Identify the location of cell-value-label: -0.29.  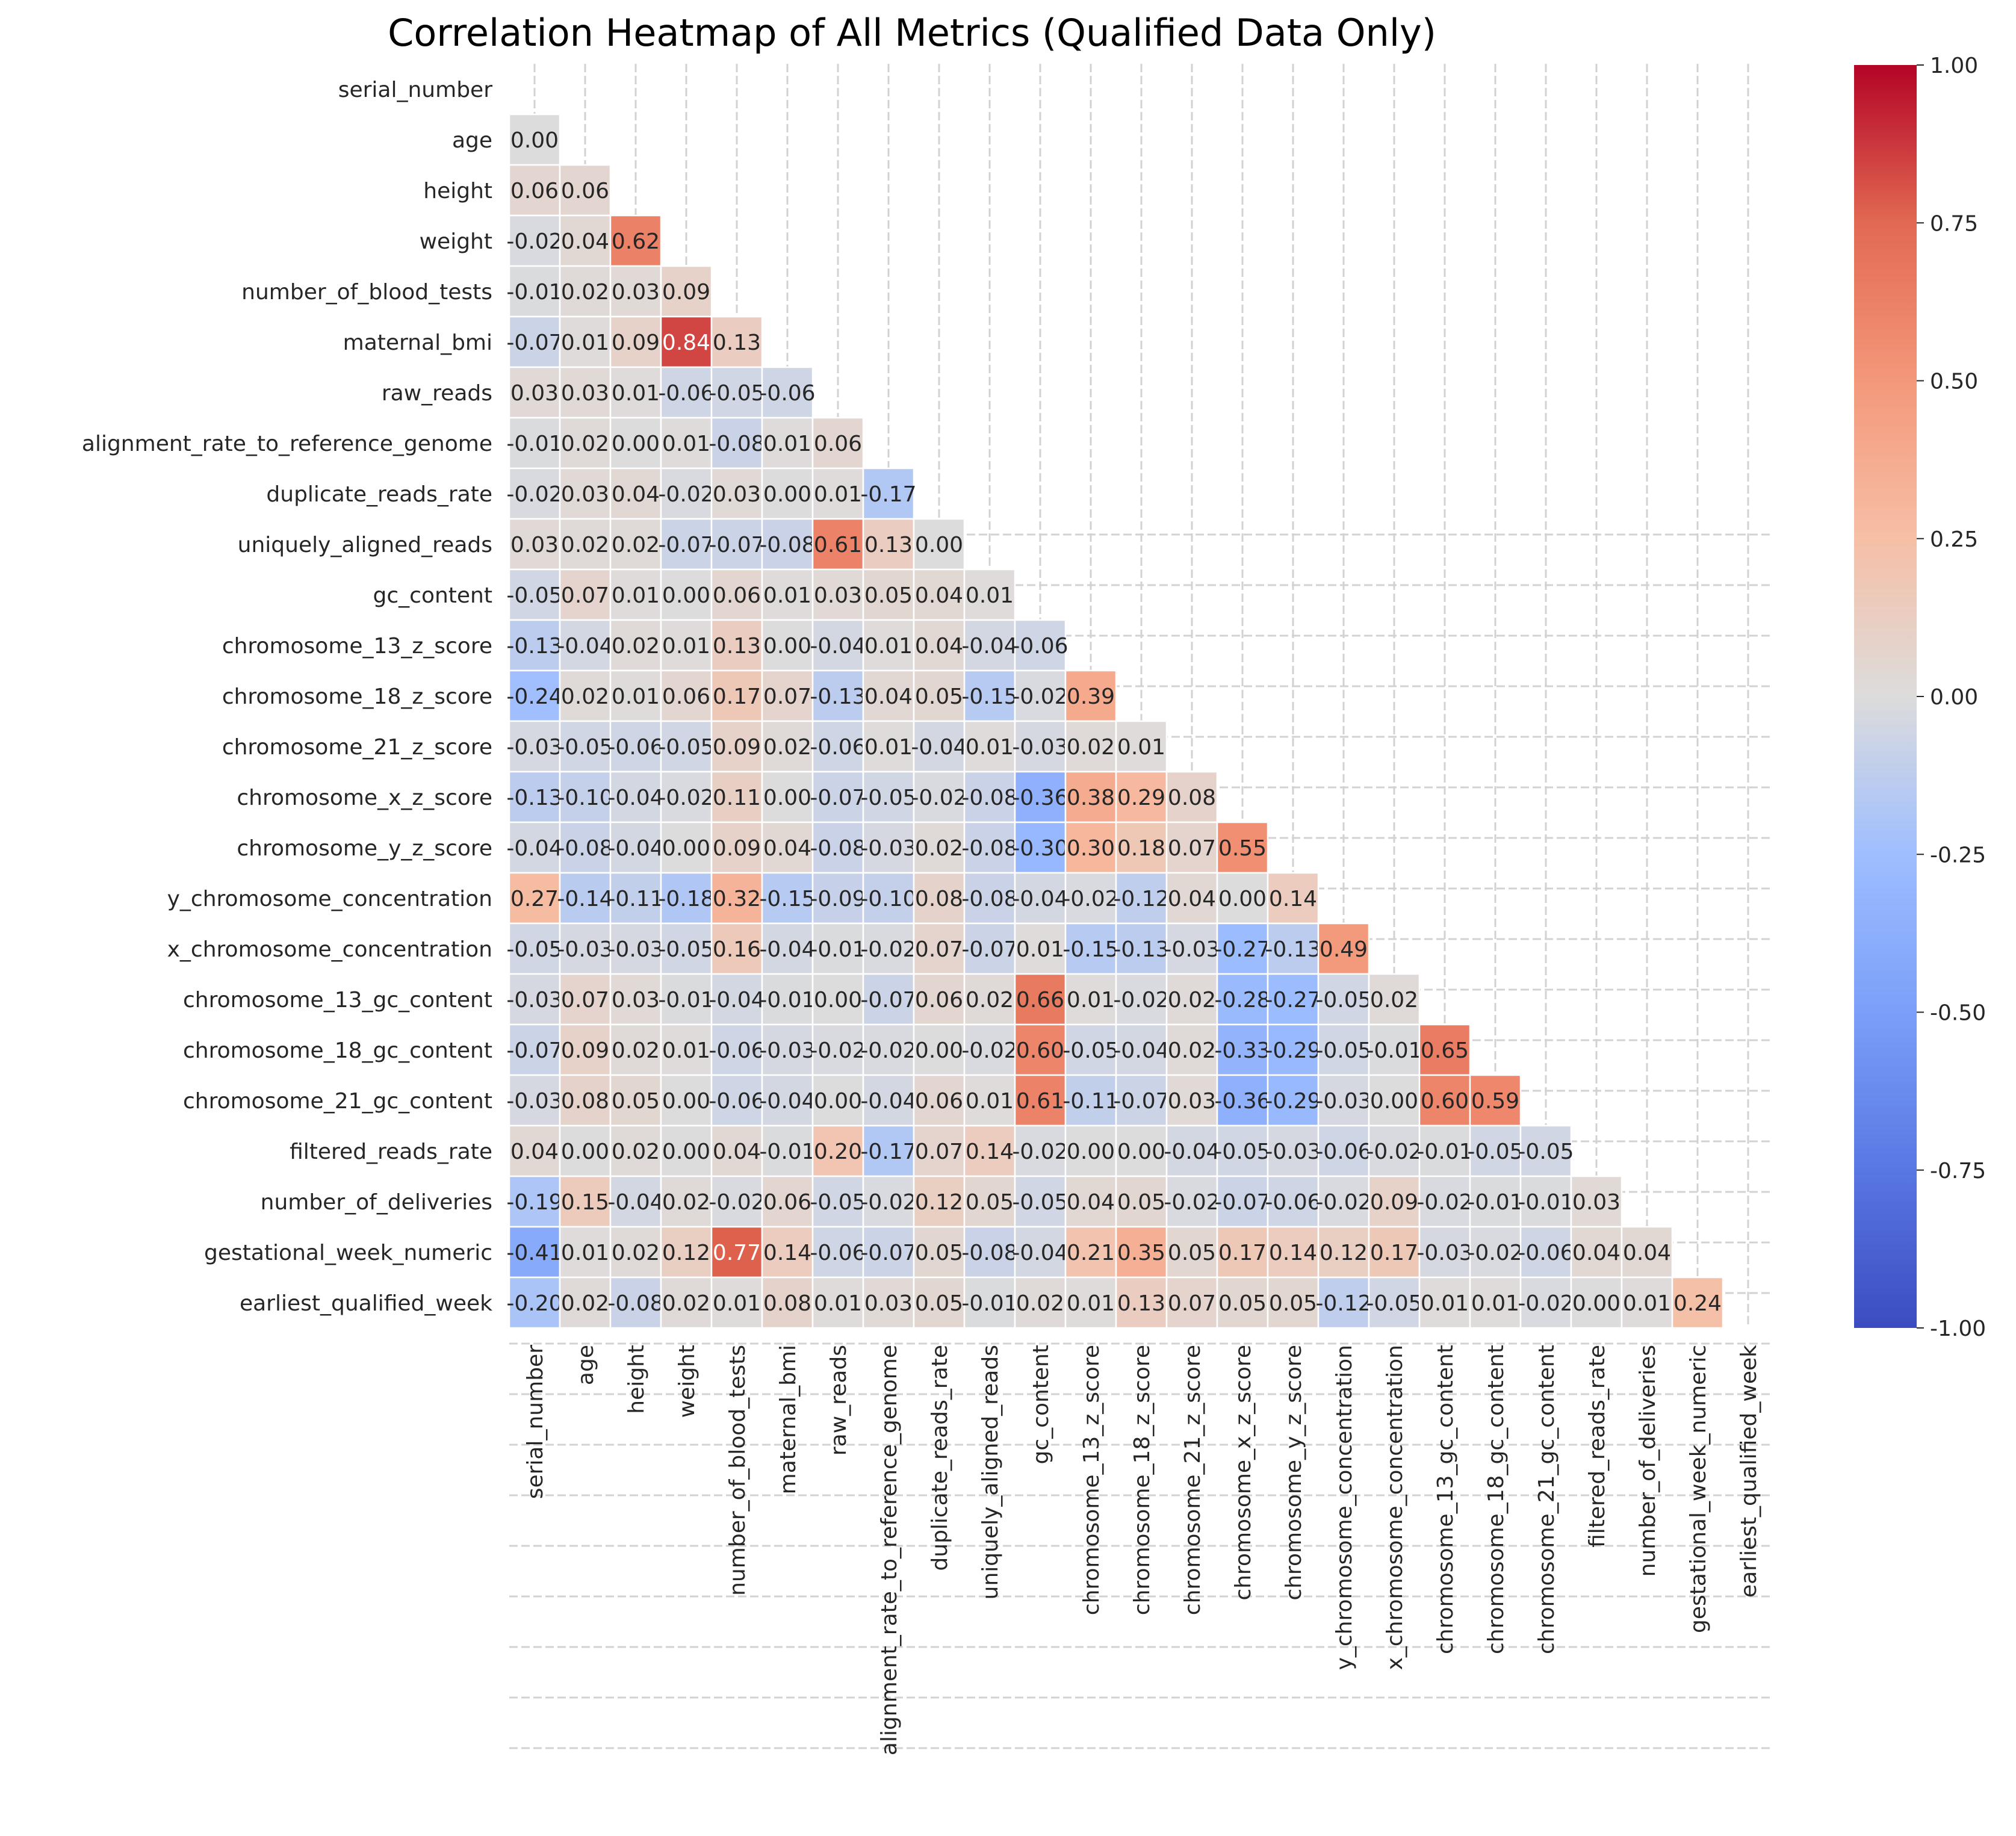
(1293, 1101).